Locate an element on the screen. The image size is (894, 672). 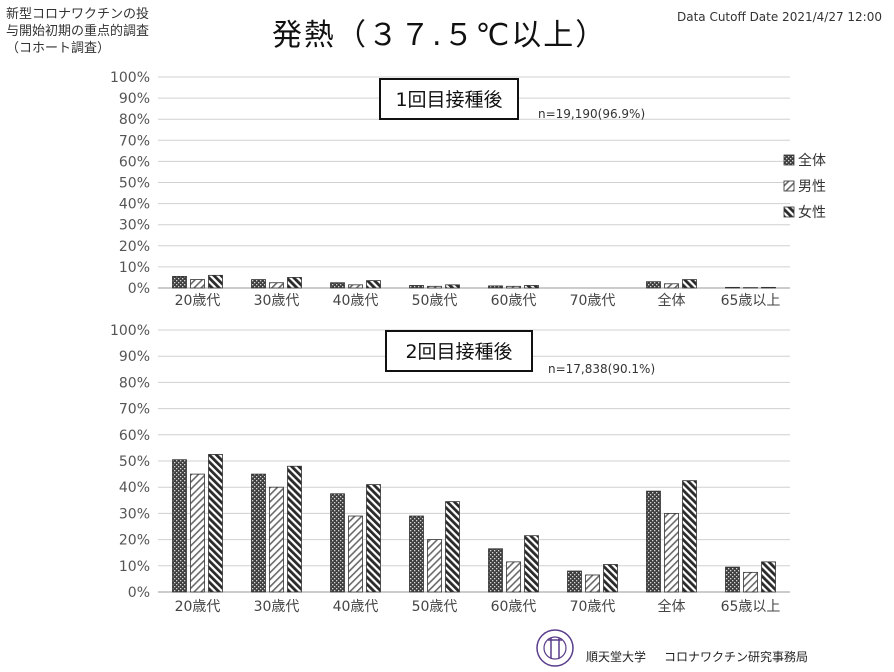
legend-label: 男性 is located at coordinates (812, 187).